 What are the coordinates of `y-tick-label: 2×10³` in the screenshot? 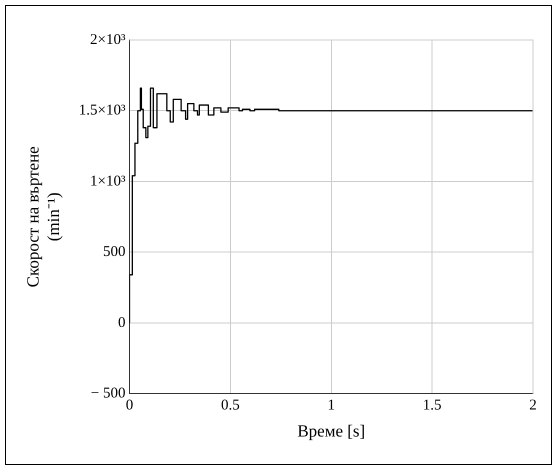 It's located at (108, 40).